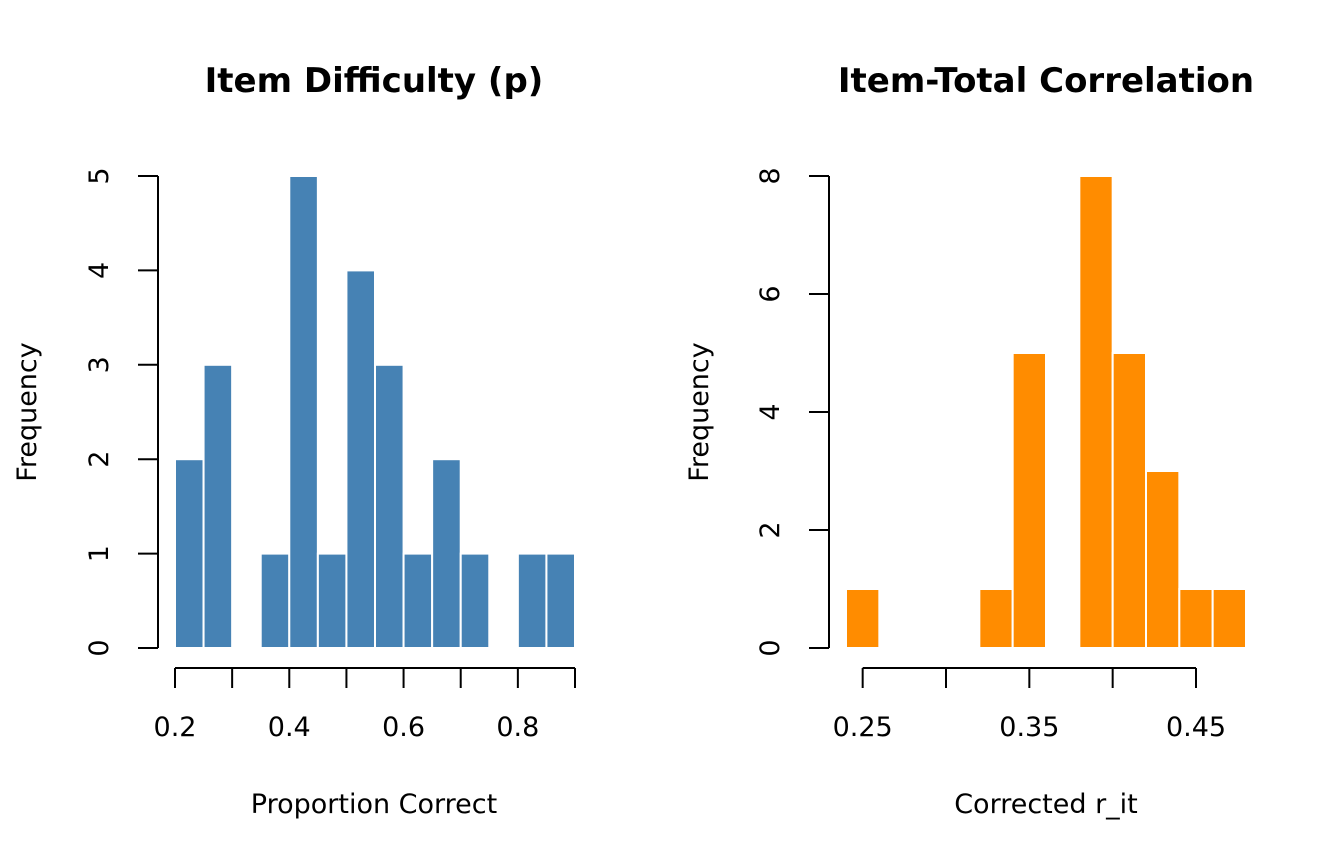 The image size is (1344, 864). I want to click on x-tick-label: 0.45, so click(1196, 727).